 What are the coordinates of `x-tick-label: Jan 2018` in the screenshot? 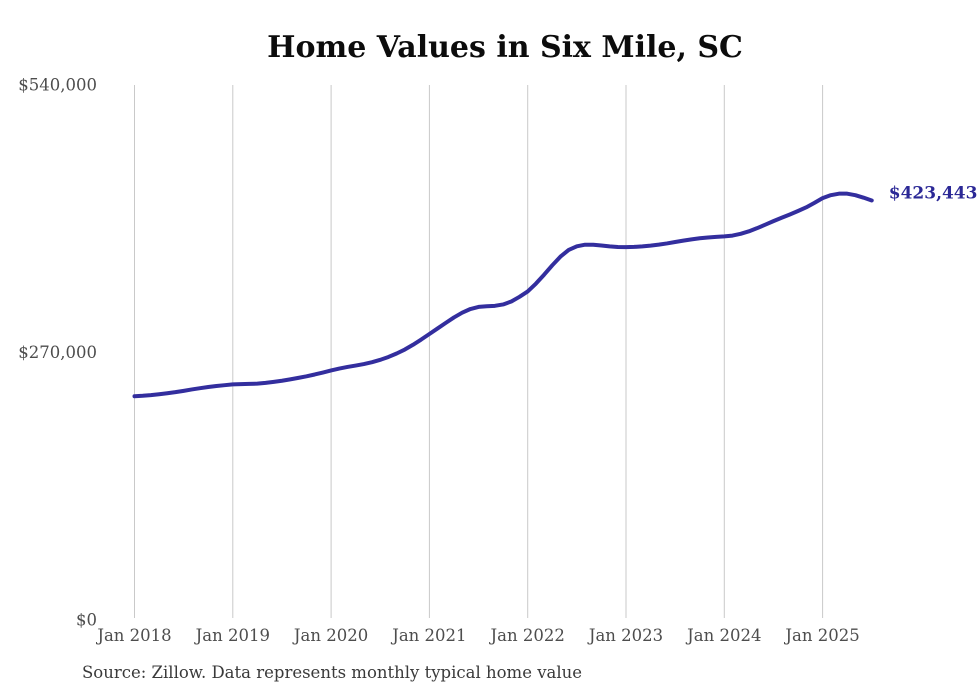 It's located at (133, 635).